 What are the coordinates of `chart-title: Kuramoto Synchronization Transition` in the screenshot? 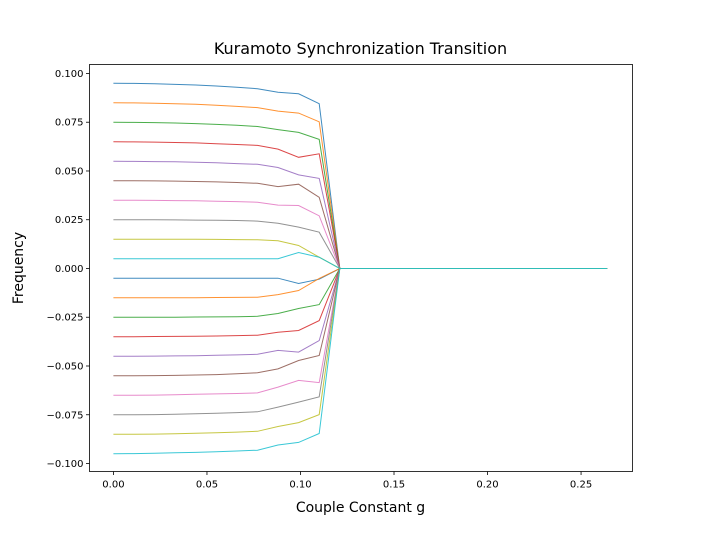 It's located at (360, 48).